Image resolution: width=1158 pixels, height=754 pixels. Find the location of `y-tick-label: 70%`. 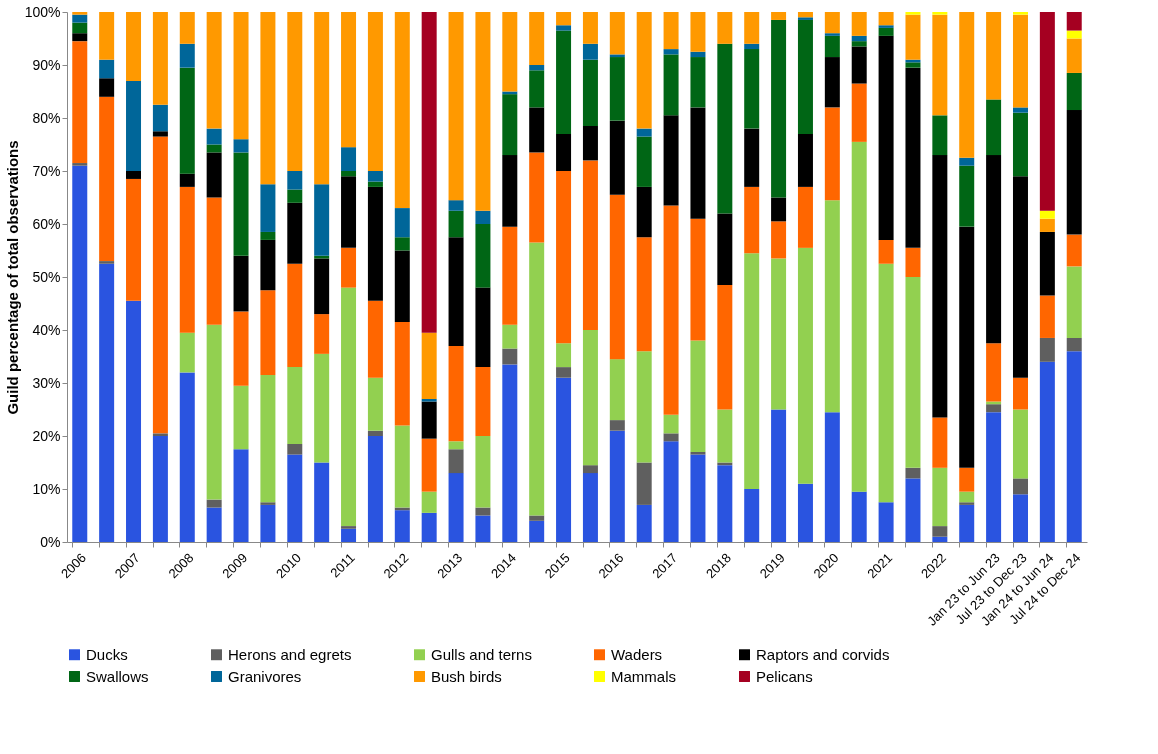

y-tick-label: 70% is located at coordinates (46, 170).